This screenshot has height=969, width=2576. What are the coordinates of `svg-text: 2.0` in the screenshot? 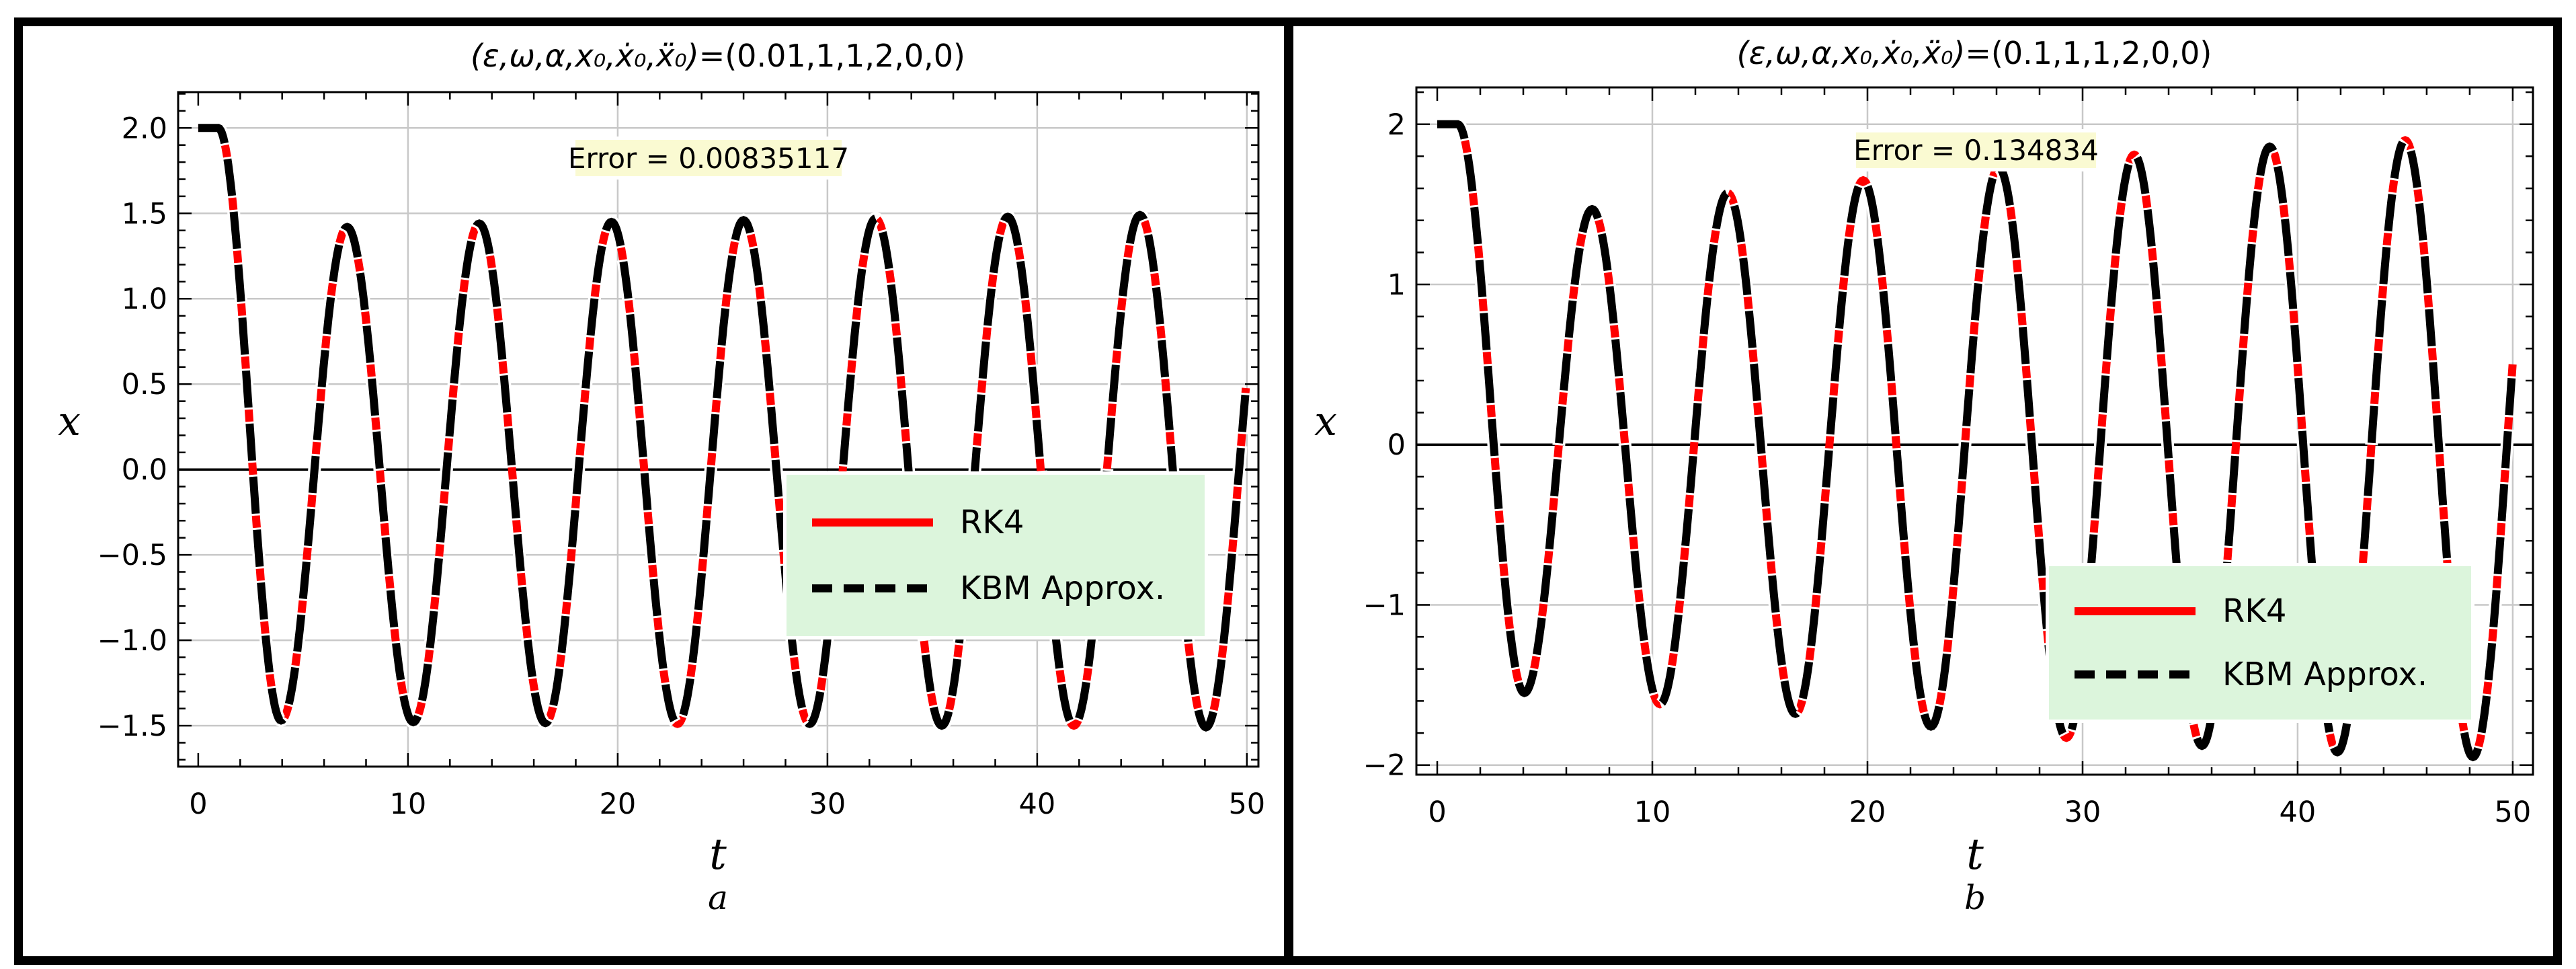 It's located at (144, 128).